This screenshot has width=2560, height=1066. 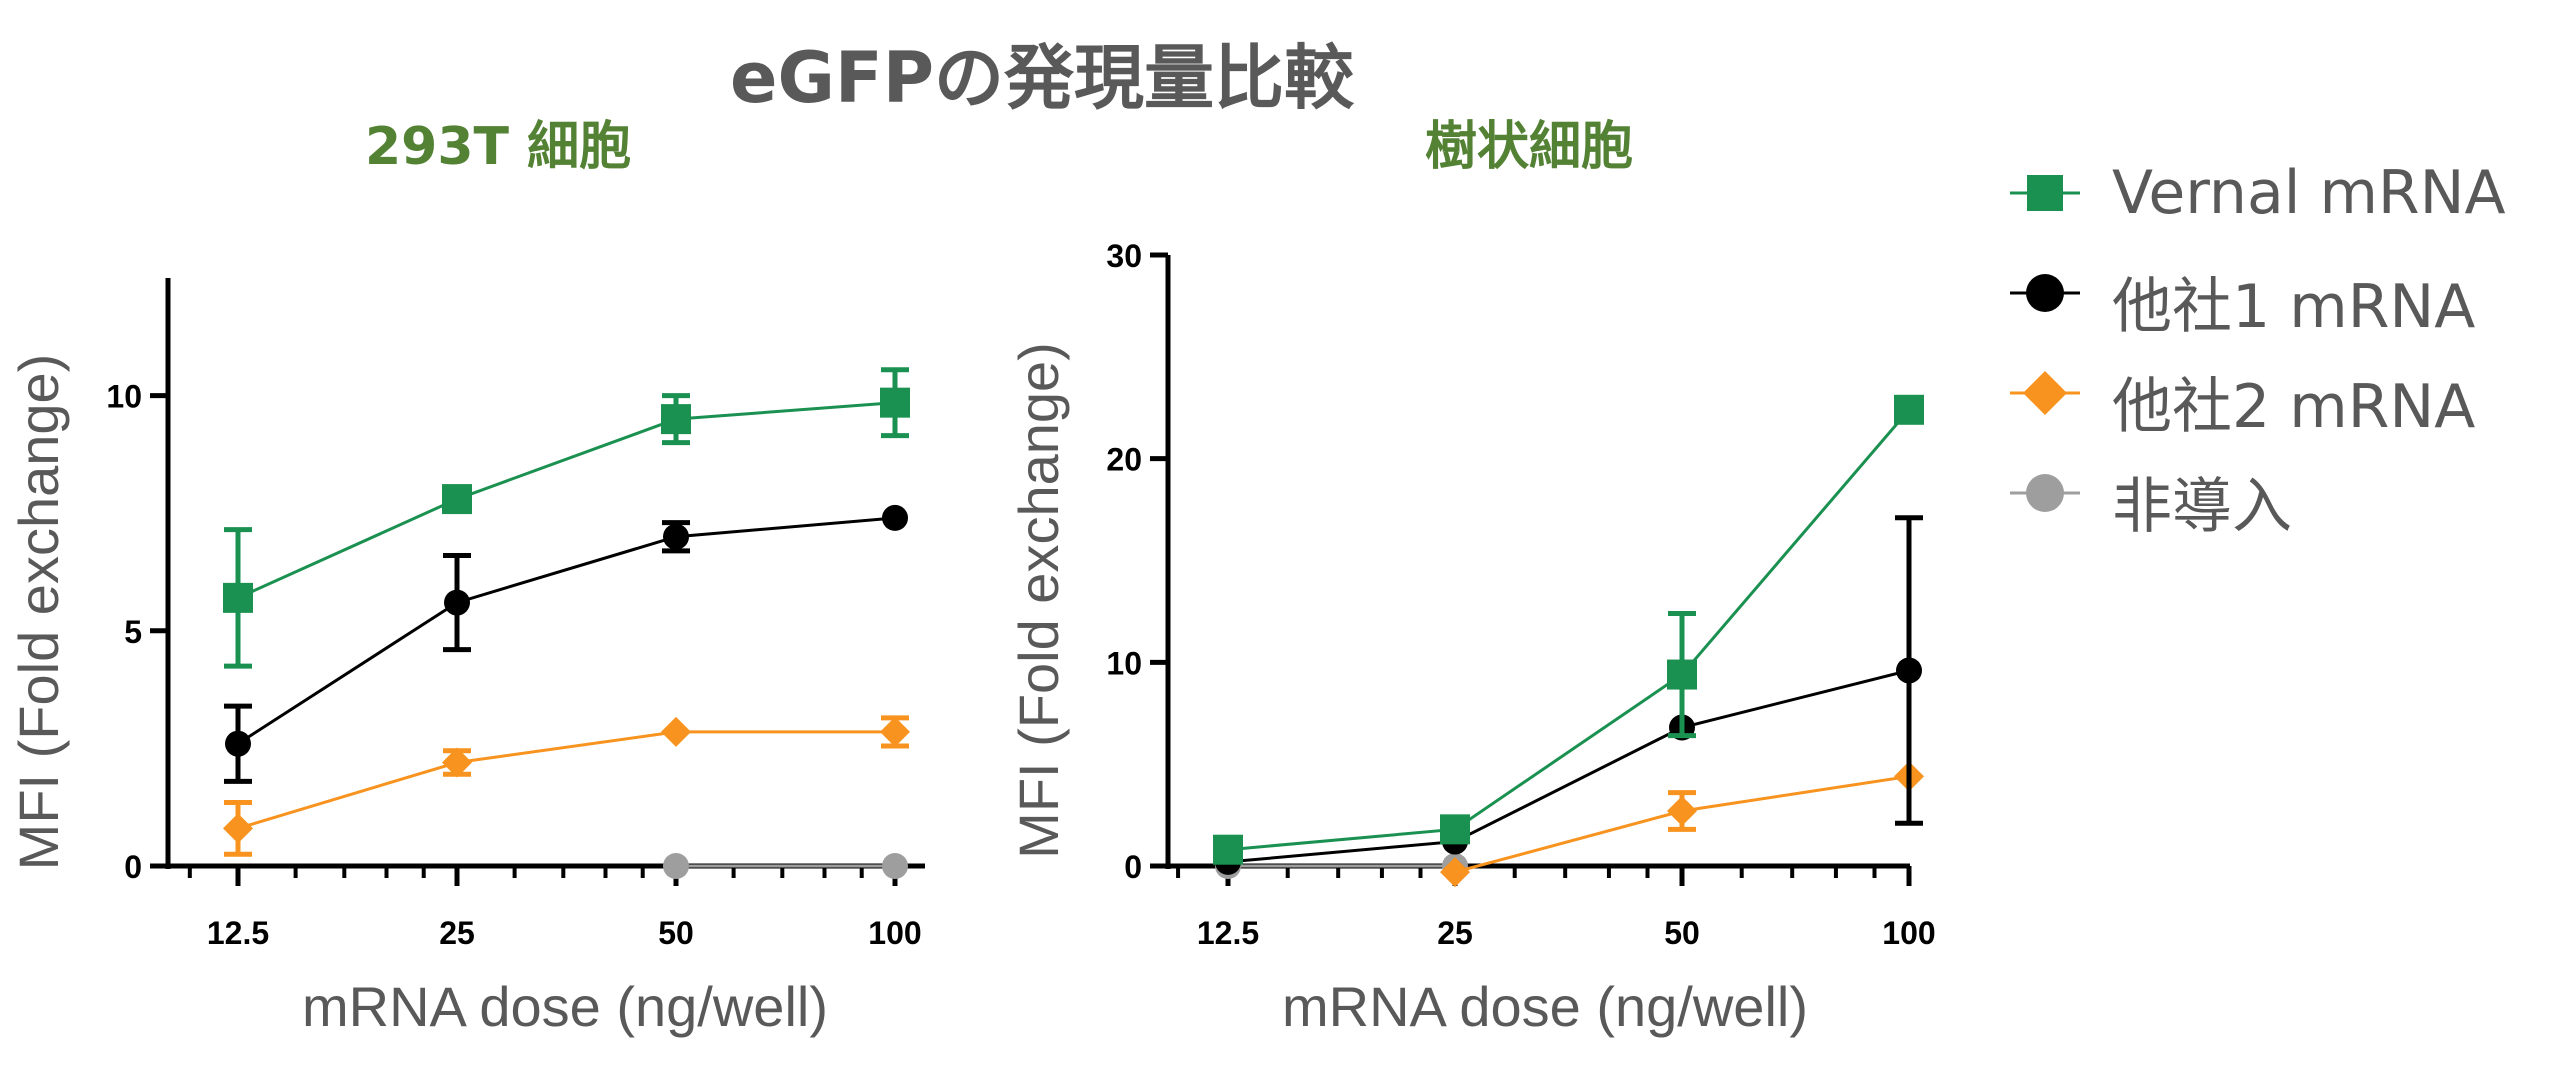 I want to click on legend-marker-diamond-icon, so click(x=2045, y=393).